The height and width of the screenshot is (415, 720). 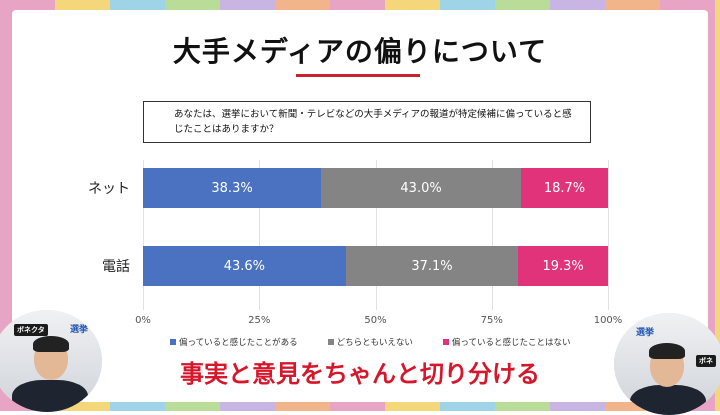 I want to click on legend-item: 偏っていると感じたことがある, so click(x=234, y=342).